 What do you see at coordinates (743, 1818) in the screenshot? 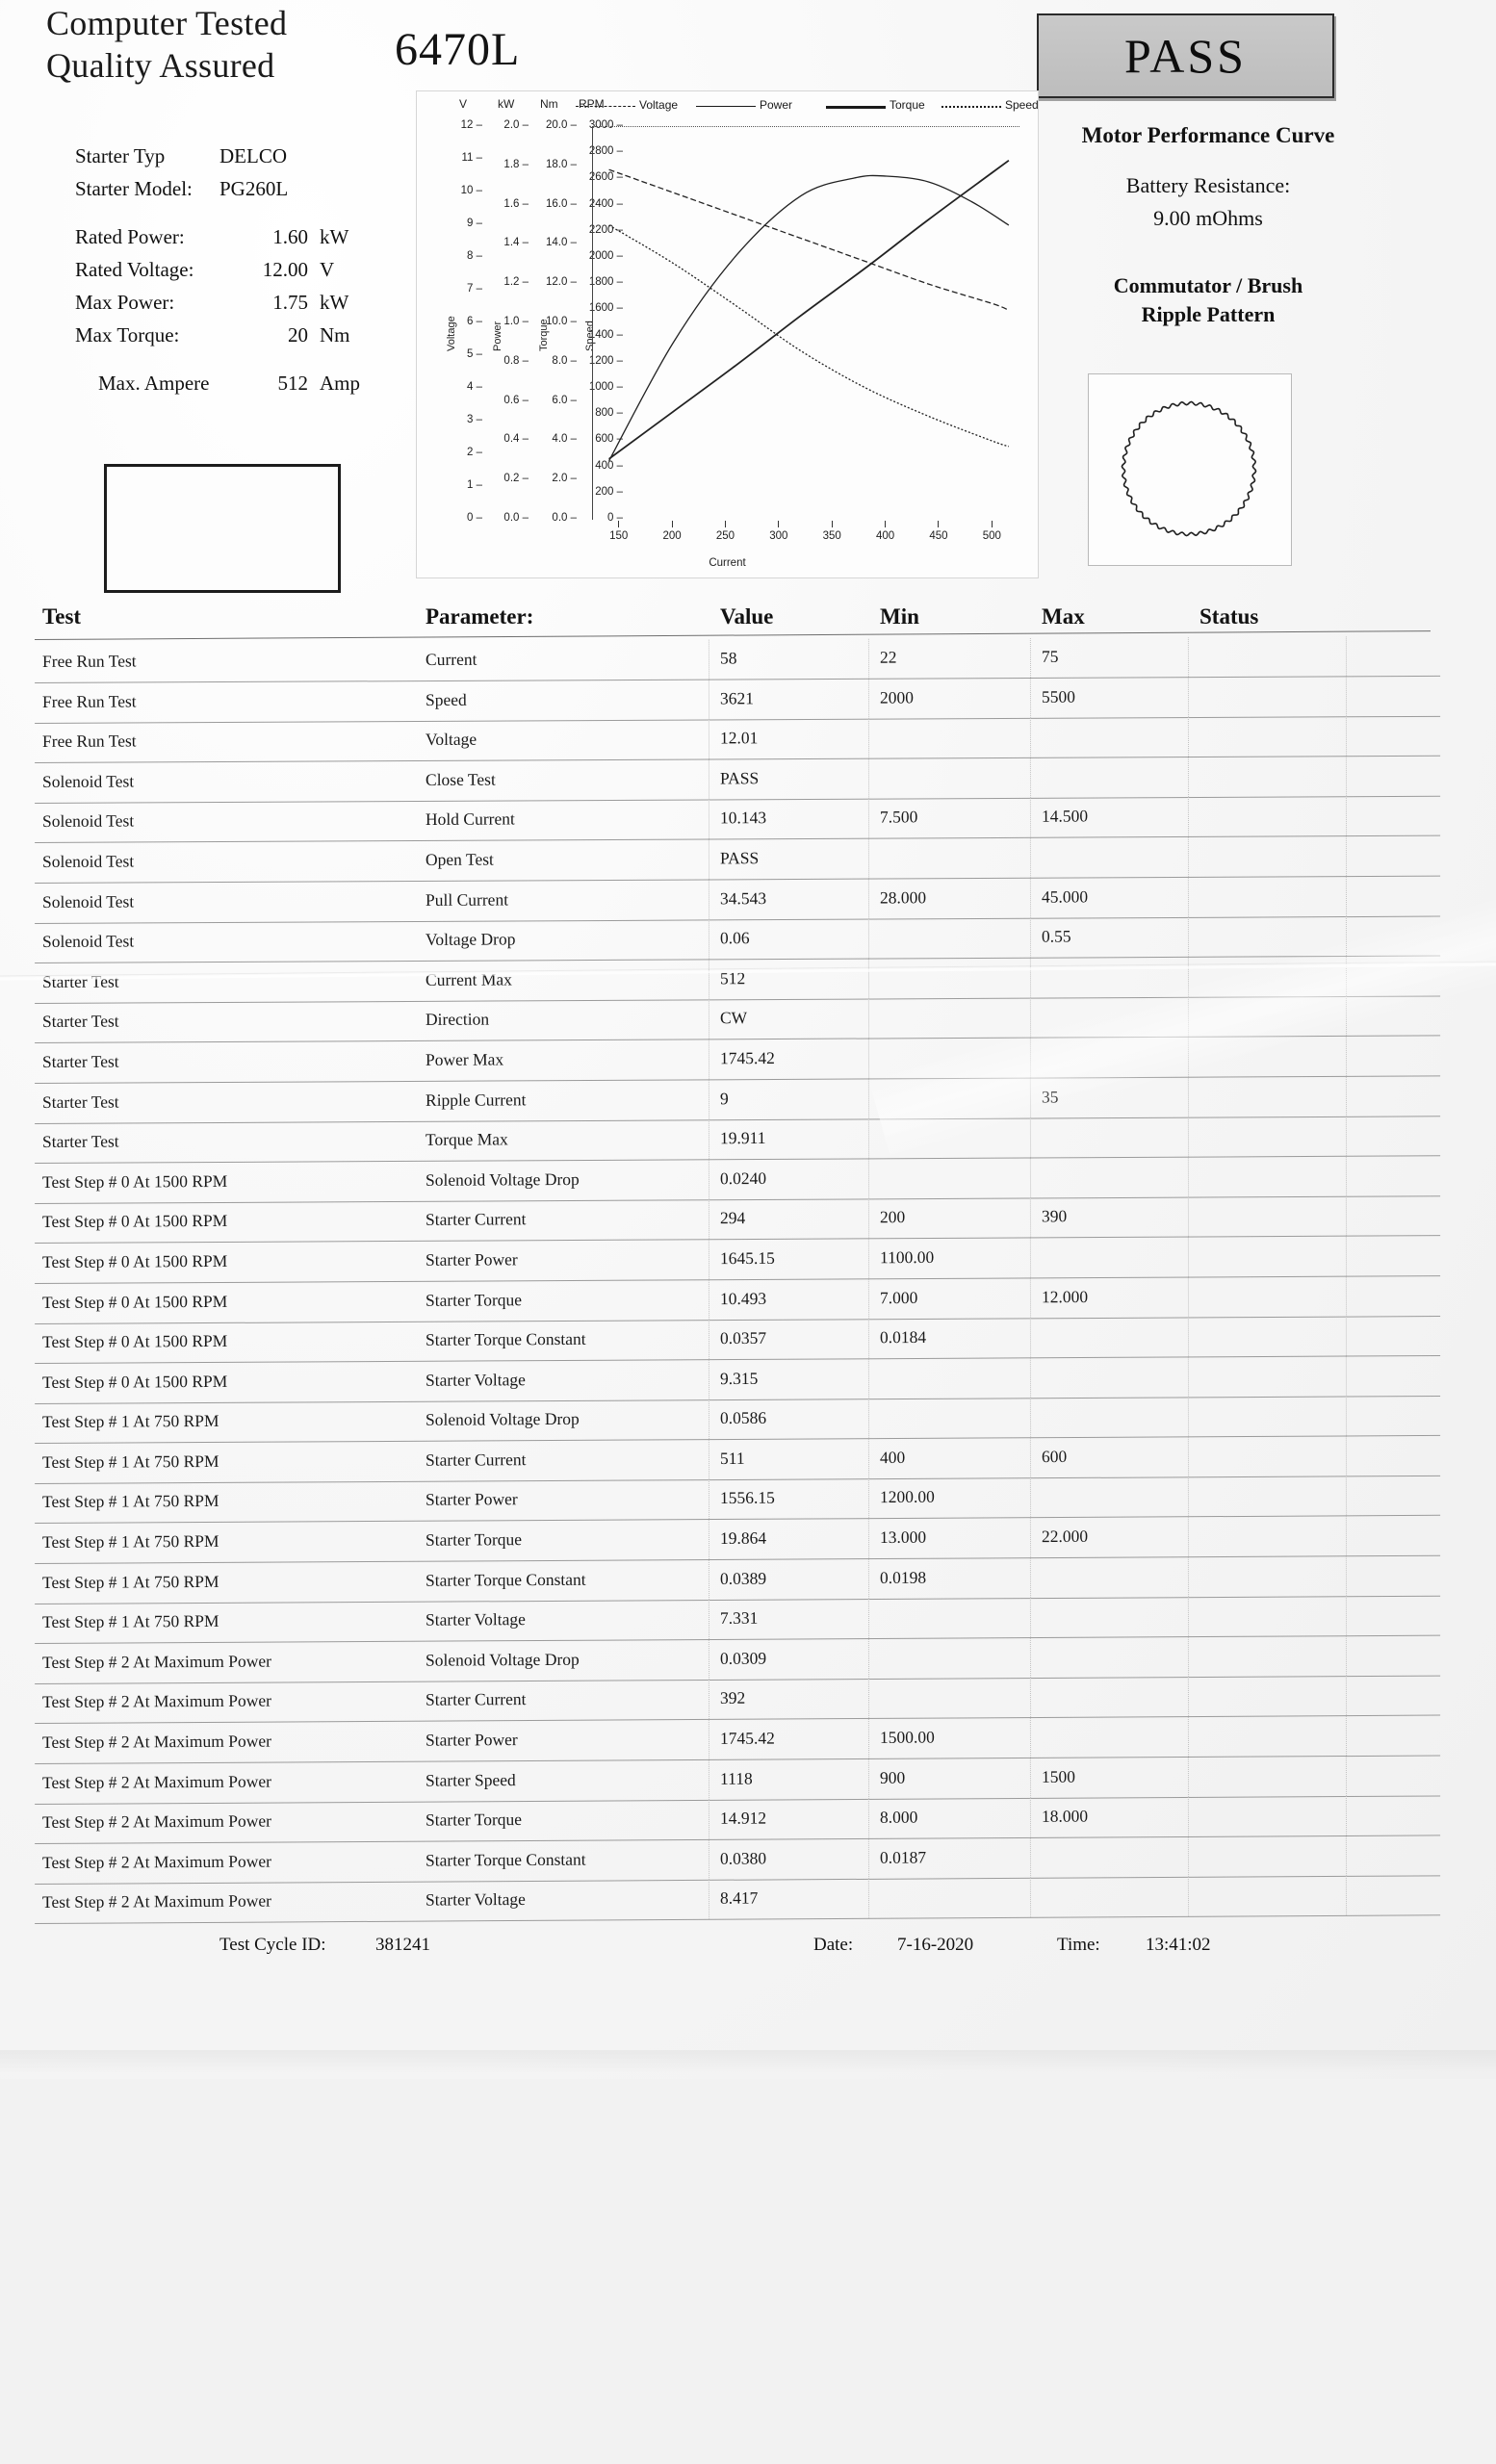
I see `table-cell-value: 14.912` at bounding box center [743, 1818].